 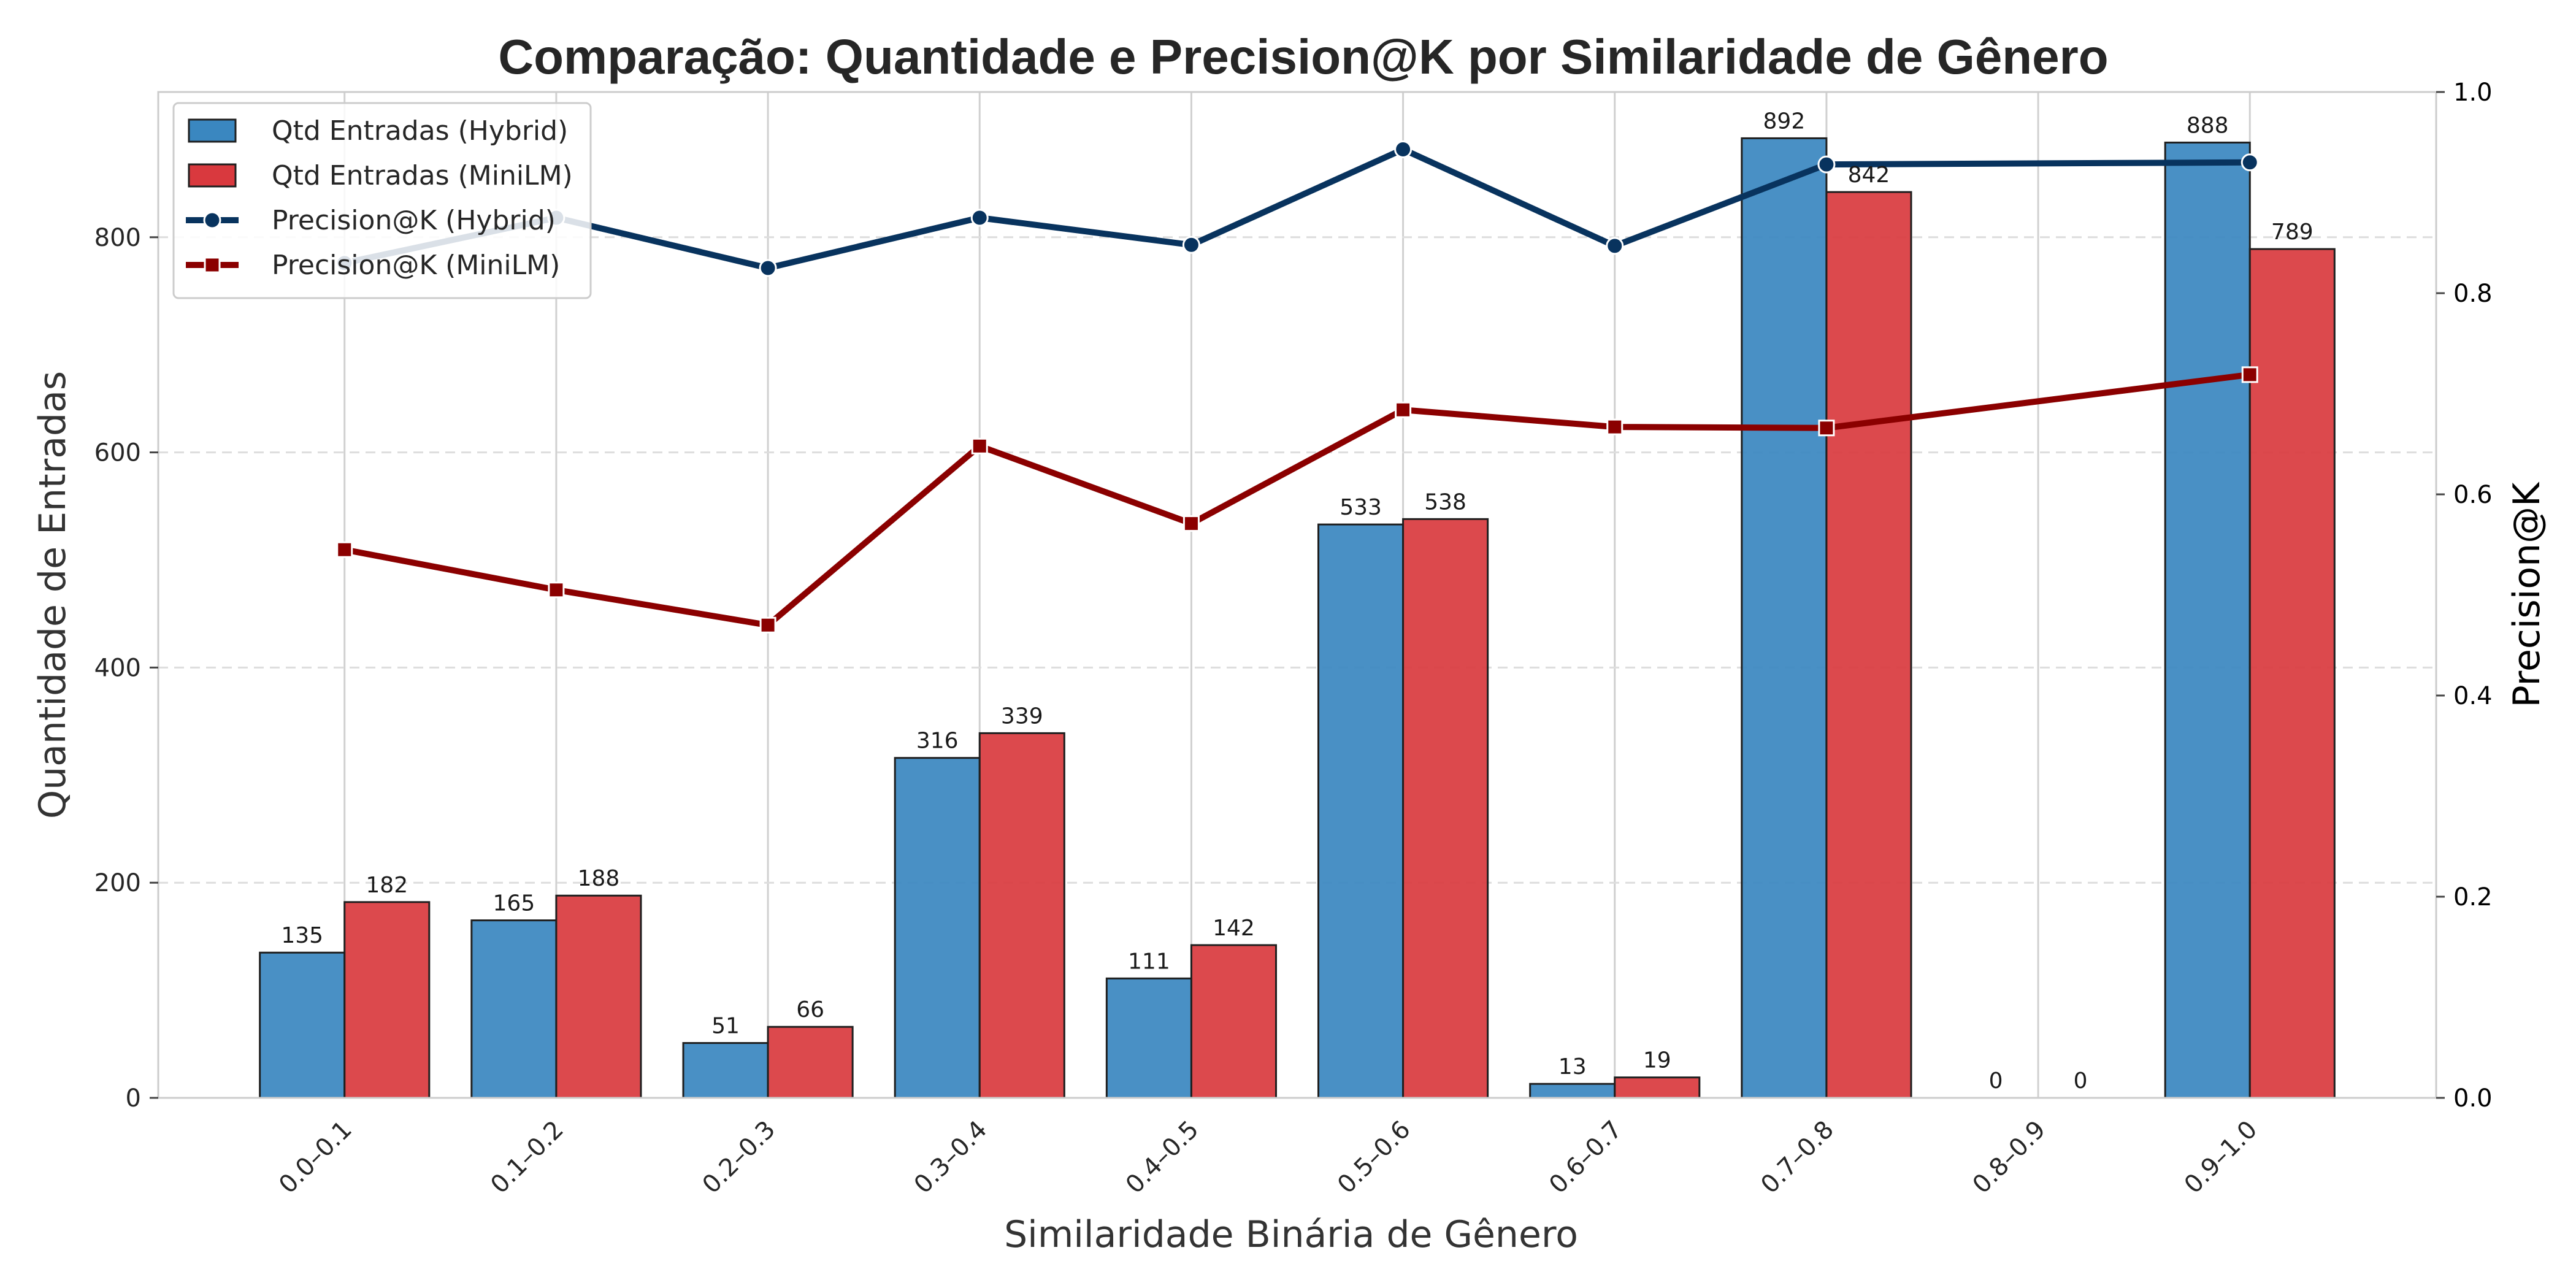 What do you see at coordinates (2010, 1158) in the screenshot?
I see `x-tick-label: 0.8–0.9` at bounding box center [2010, 1158].